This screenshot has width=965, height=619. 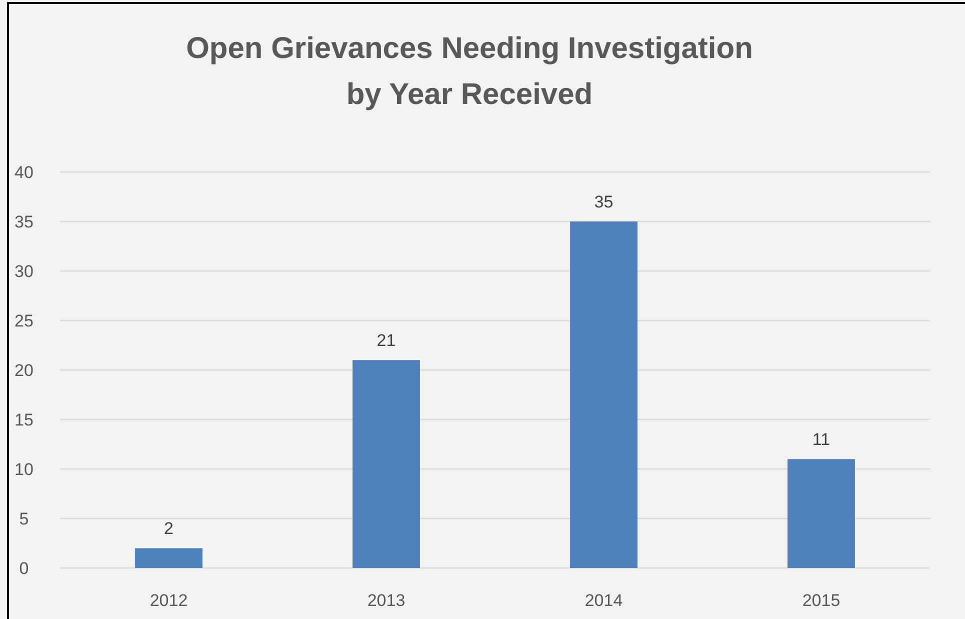 What do you see at coordinates (469, 71) in the screenshot?
I see `chart-title: Open Grievances Needing Investigation by Year Received` at bounding box center [469, 71].